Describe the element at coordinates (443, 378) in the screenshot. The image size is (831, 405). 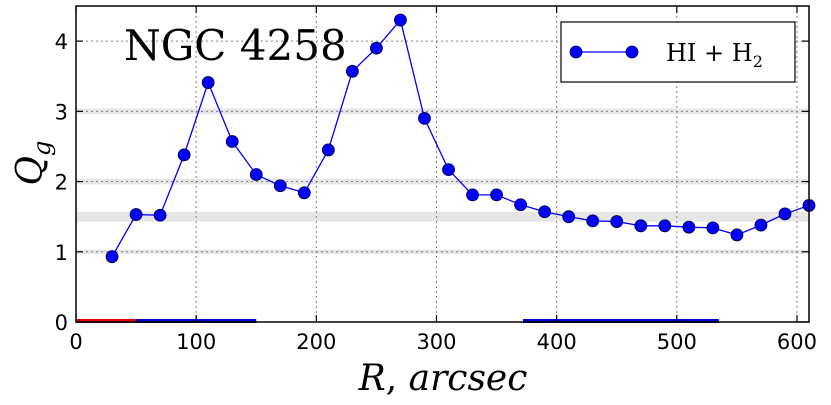
I see `x-axis-label: R, arcsec` at that location.